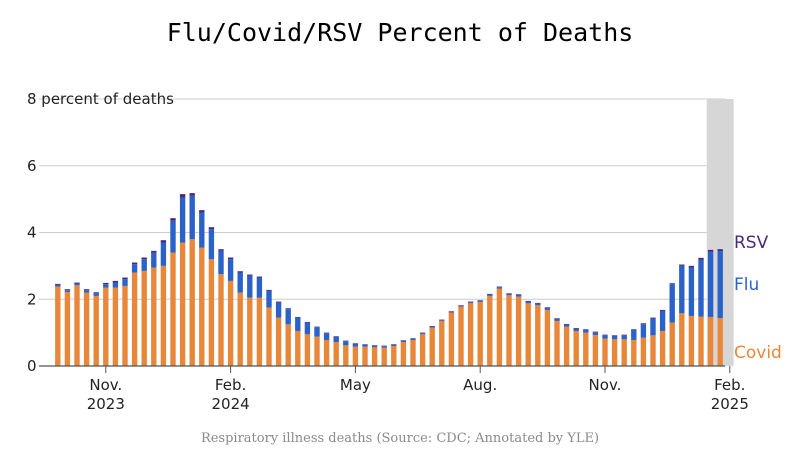 Image resolution: width=800 pixels, height=462 pixels. What do you see at coordinates (751, 243) in the screenshot?
I see `legend-label-rsv: RSV` at bounding box center [751, 243].